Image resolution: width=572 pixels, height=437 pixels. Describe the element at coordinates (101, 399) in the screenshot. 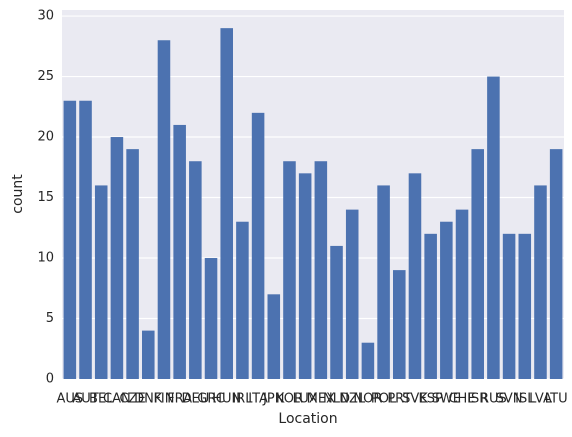

I see `x-tick-label: BEL` at that location.